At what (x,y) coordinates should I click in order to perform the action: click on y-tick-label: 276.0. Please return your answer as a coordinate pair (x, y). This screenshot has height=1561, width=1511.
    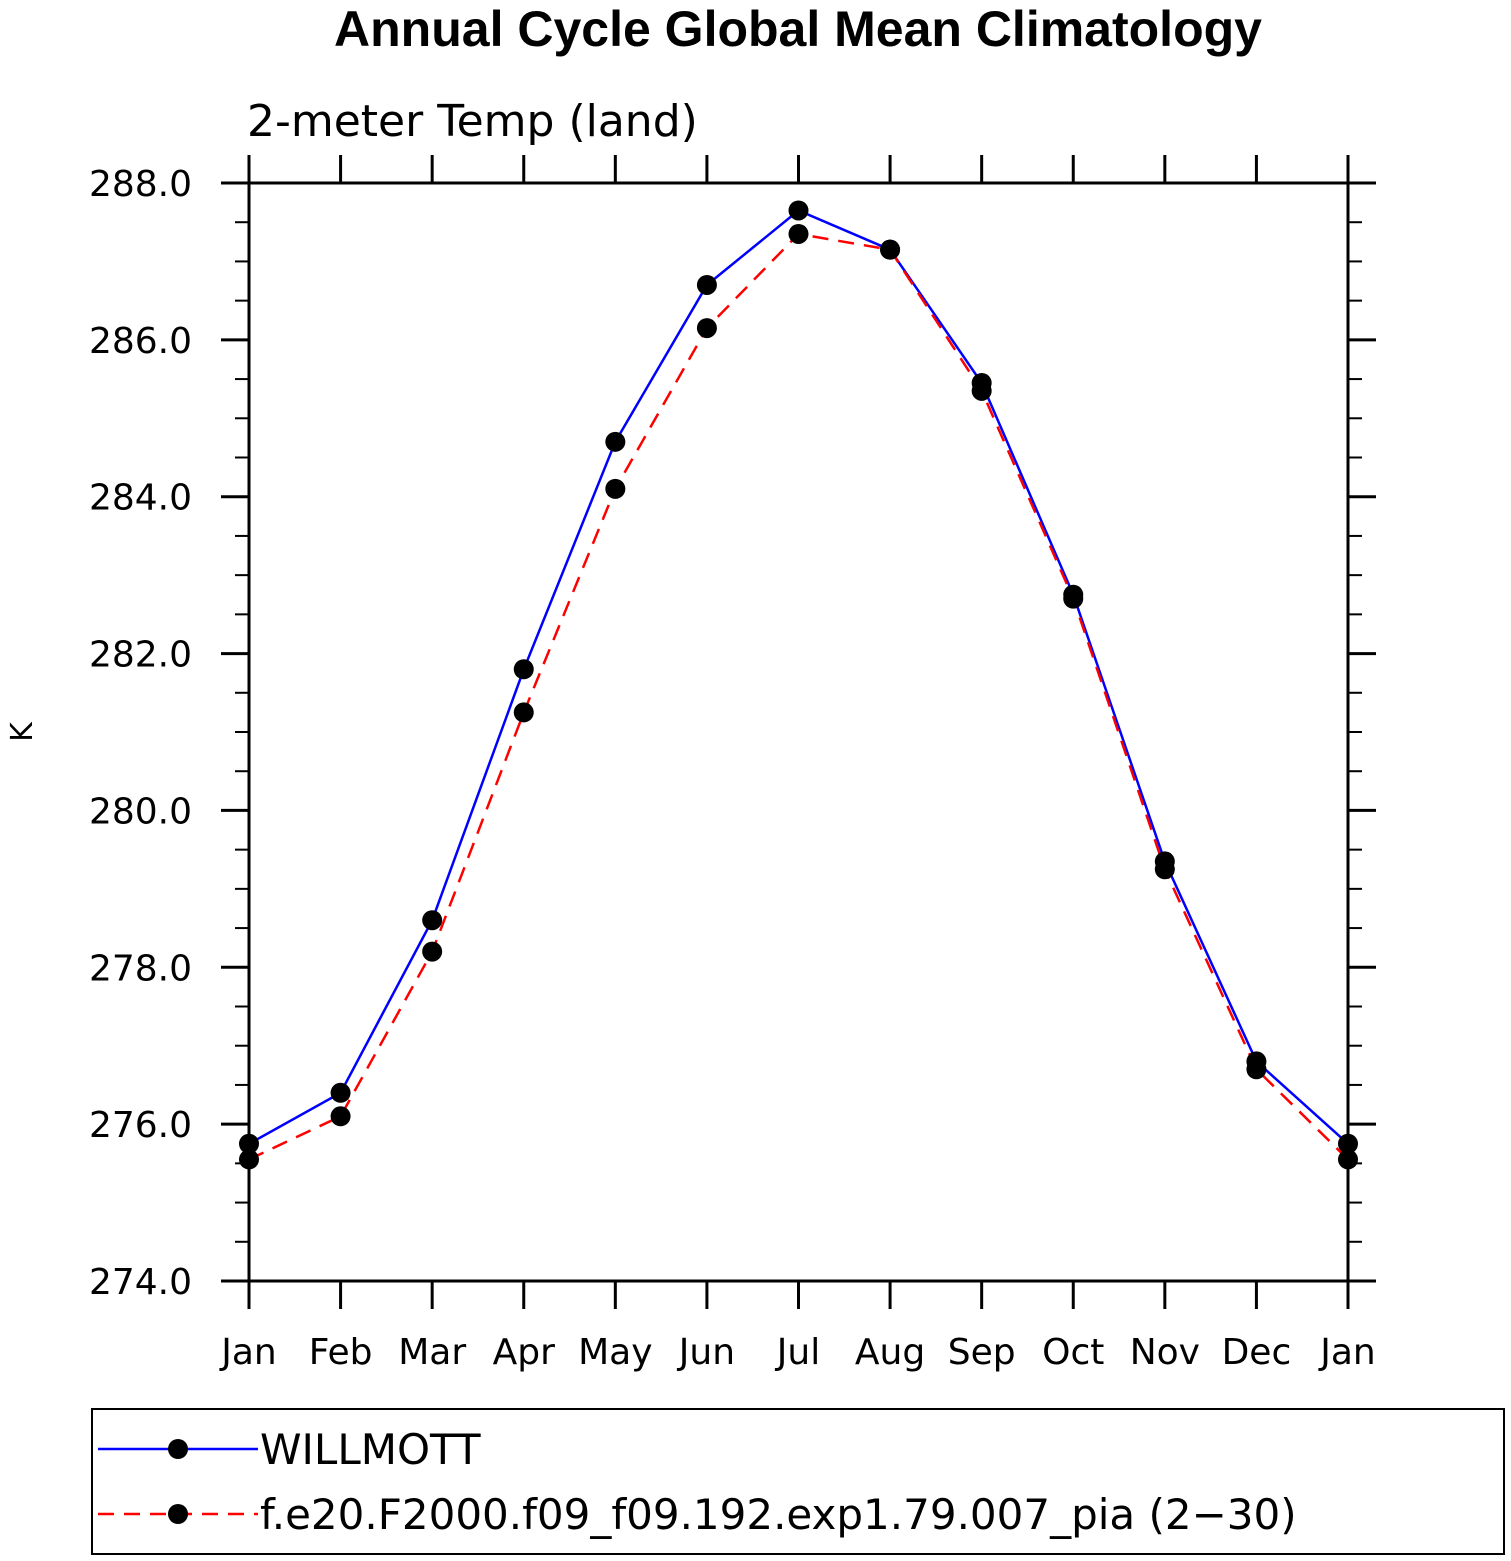
    Looking at the image, I should click on (140, 1125).